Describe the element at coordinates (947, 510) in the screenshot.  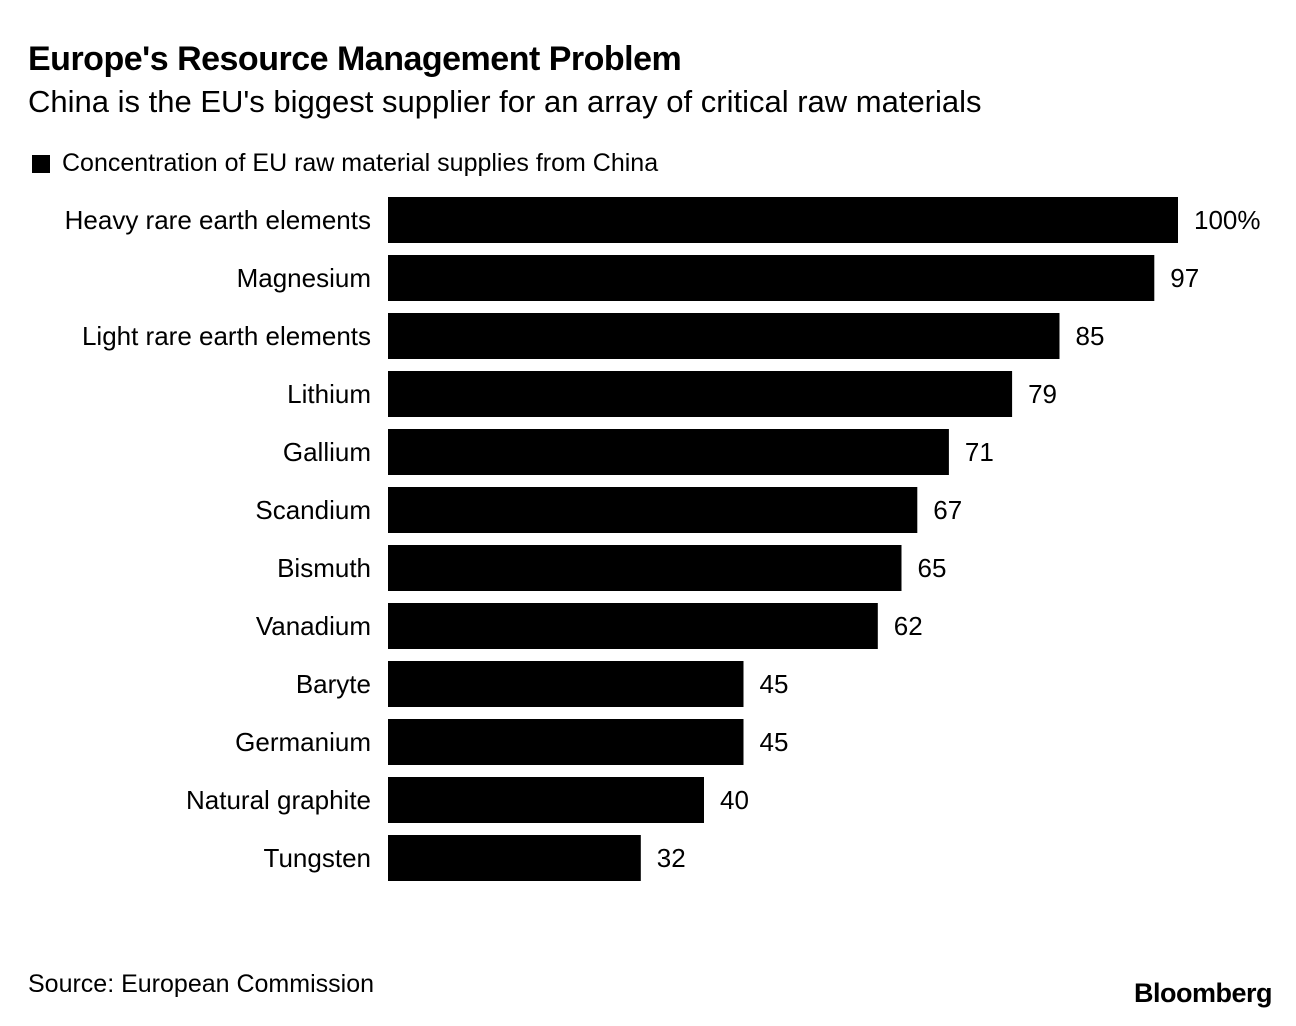
I see `value-label: 67` at that location.